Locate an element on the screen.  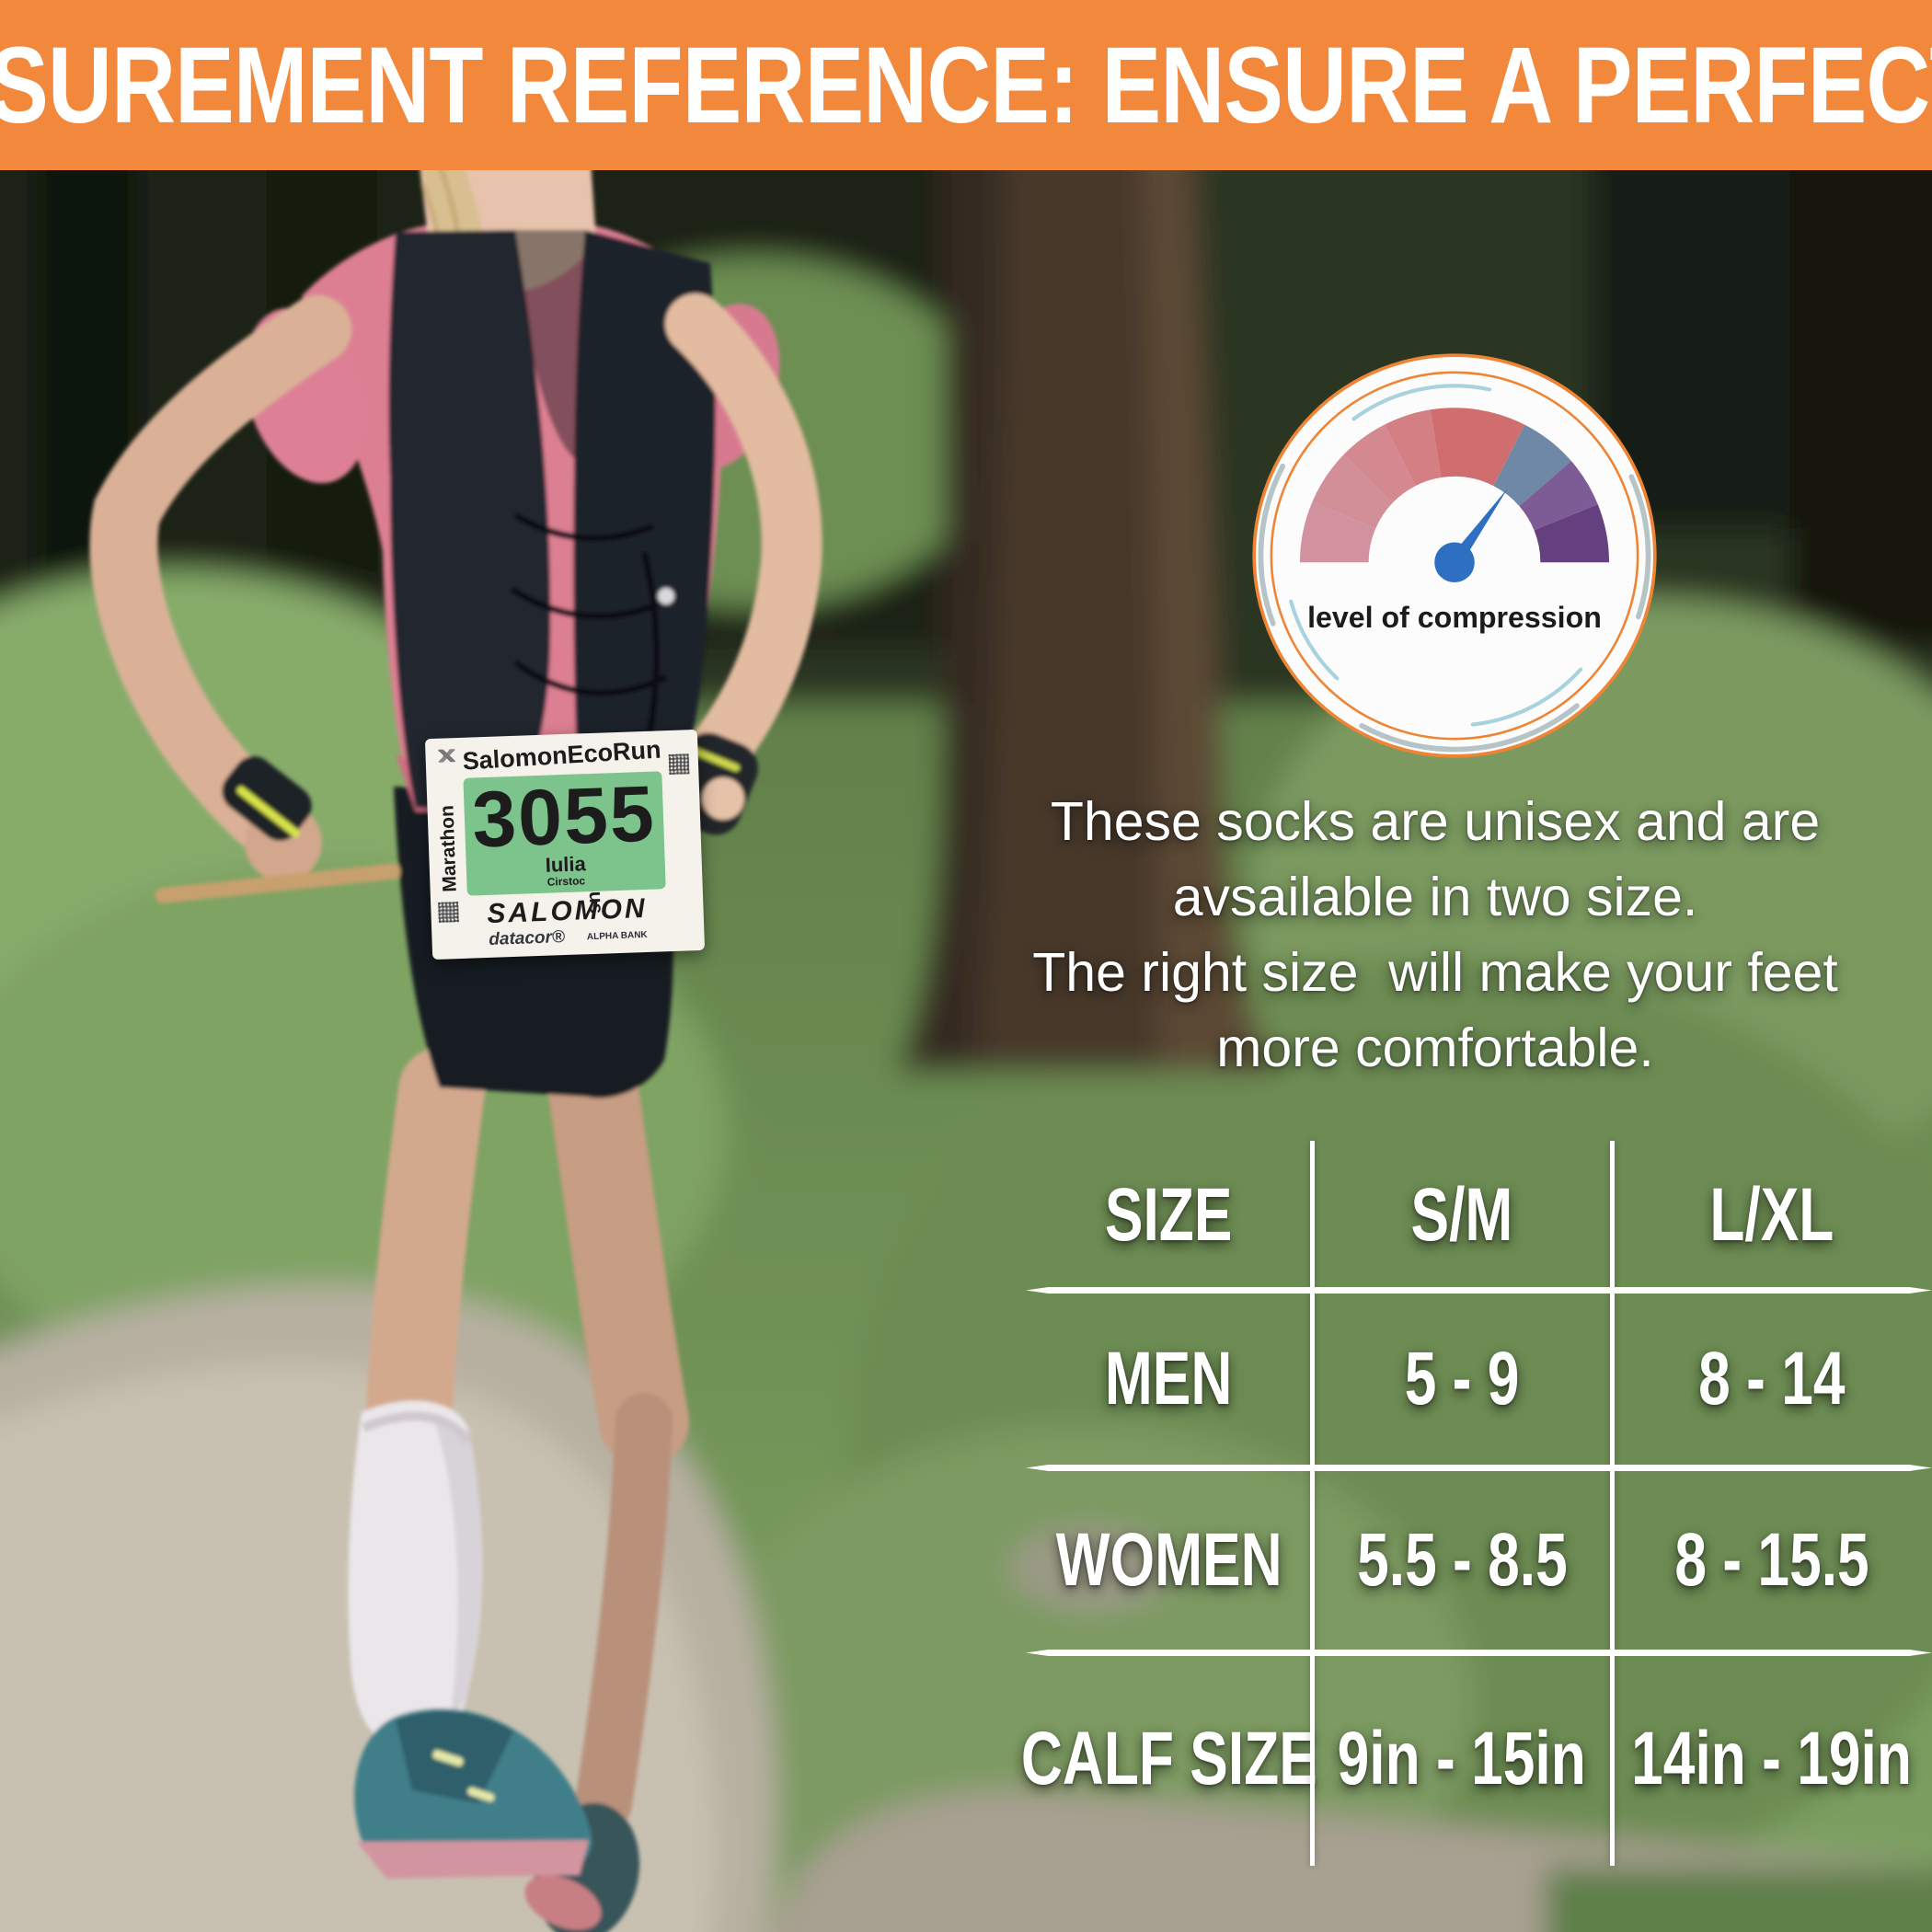
size-table-row-label: CALF SIZE is located at coordinates (1168, 1758).